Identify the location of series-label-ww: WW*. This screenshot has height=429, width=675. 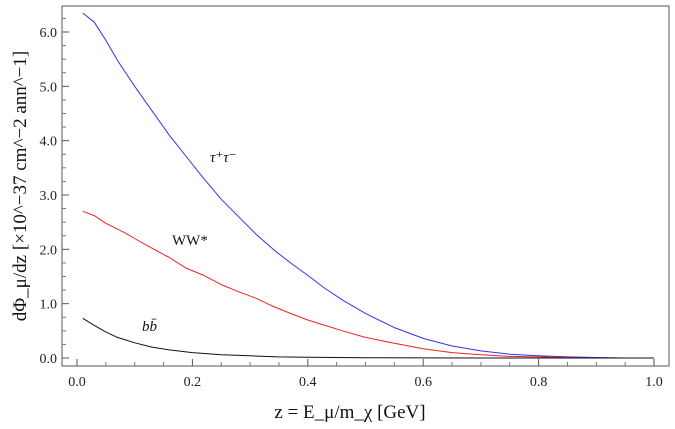
(190, 241).